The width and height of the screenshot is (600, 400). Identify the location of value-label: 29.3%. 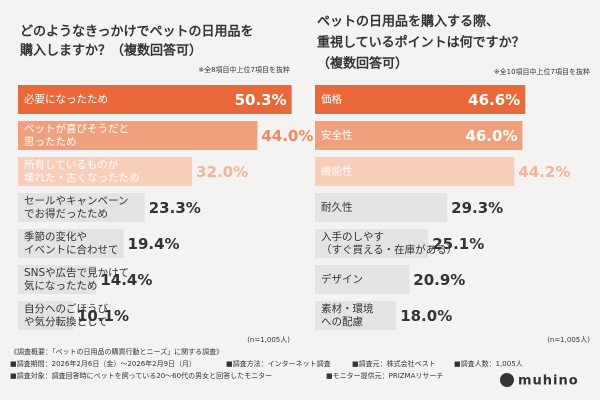
(477, 208).